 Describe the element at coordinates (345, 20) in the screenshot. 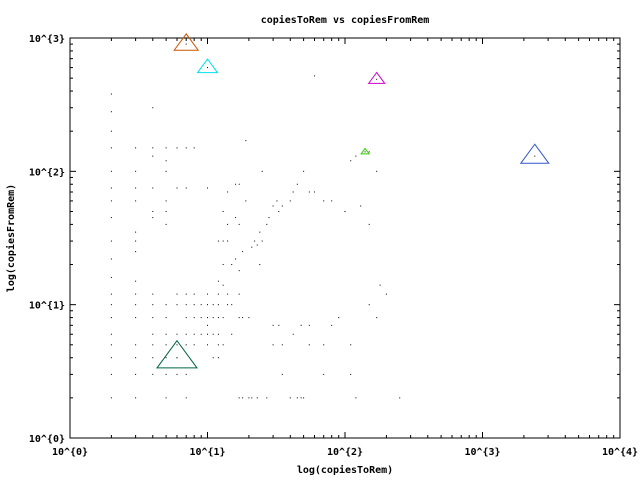

I see `chart-title: copiesToRem vs copiesFromRem` at that location.